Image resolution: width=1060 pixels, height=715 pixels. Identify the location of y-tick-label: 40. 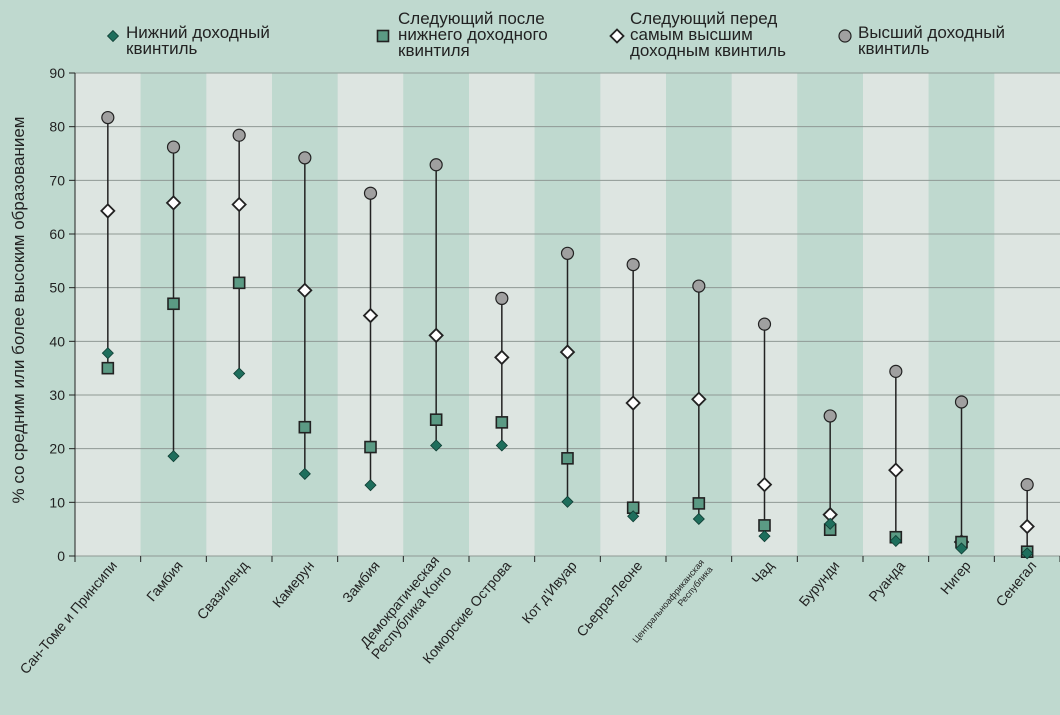
(57, 341).